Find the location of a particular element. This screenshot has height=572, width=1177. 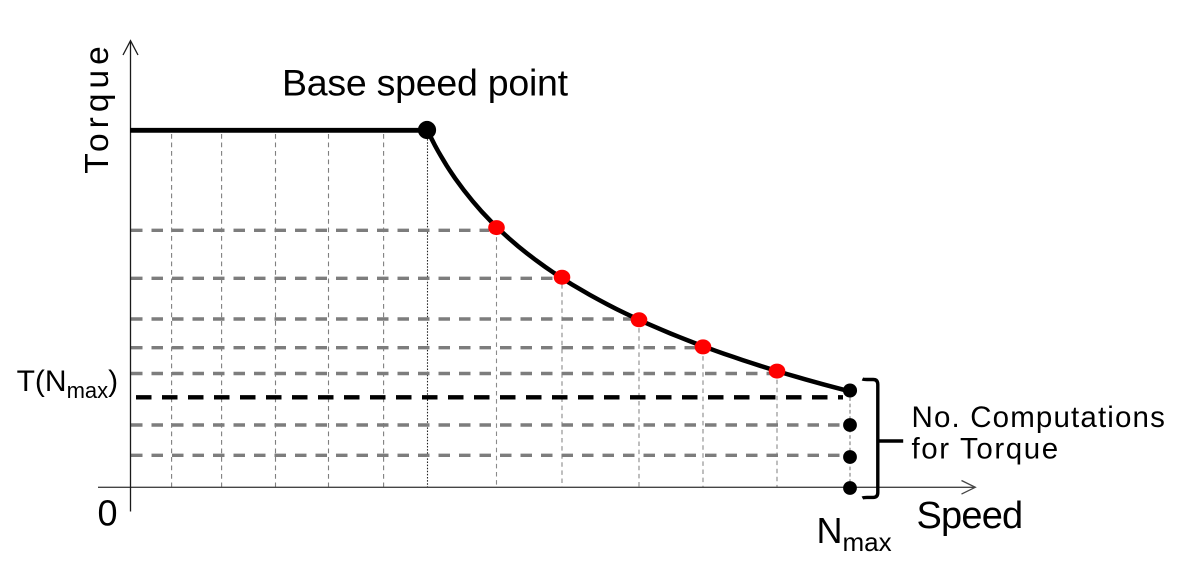

svg-text: No. Computations is located at coordinates (1039, 417).